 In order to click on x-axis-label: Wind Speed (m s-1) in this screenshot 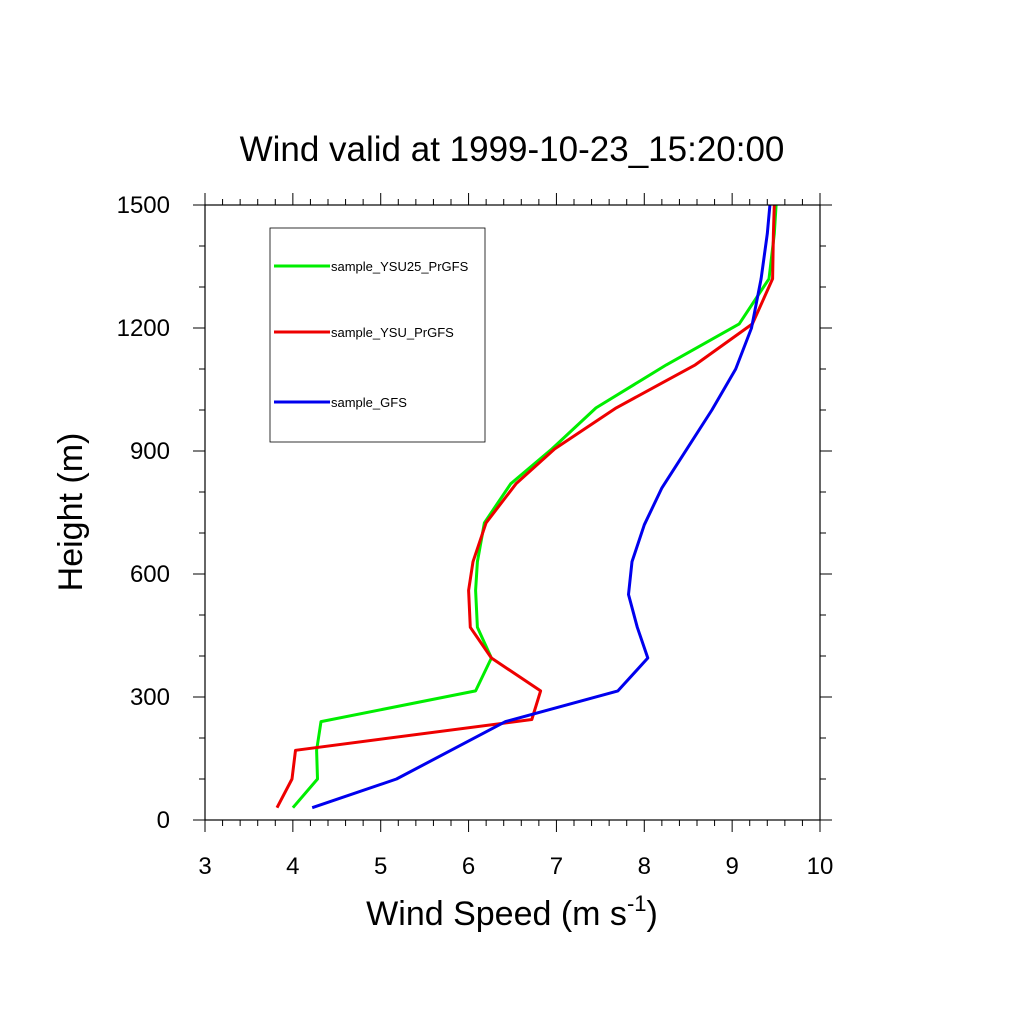, I will do `click(512, 912)`.